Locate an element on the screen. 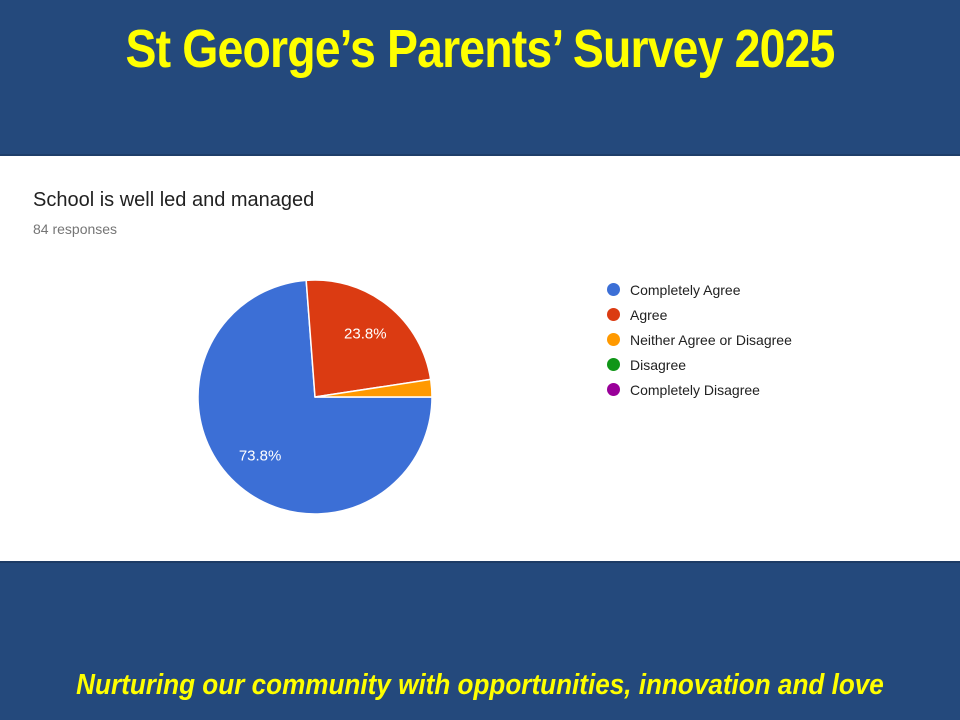 The height and width of the screenshot is (720, 960). legend-item-neither-agree-or-disagree: Neither Agree or Disagree is located at coordinates (699, 339).